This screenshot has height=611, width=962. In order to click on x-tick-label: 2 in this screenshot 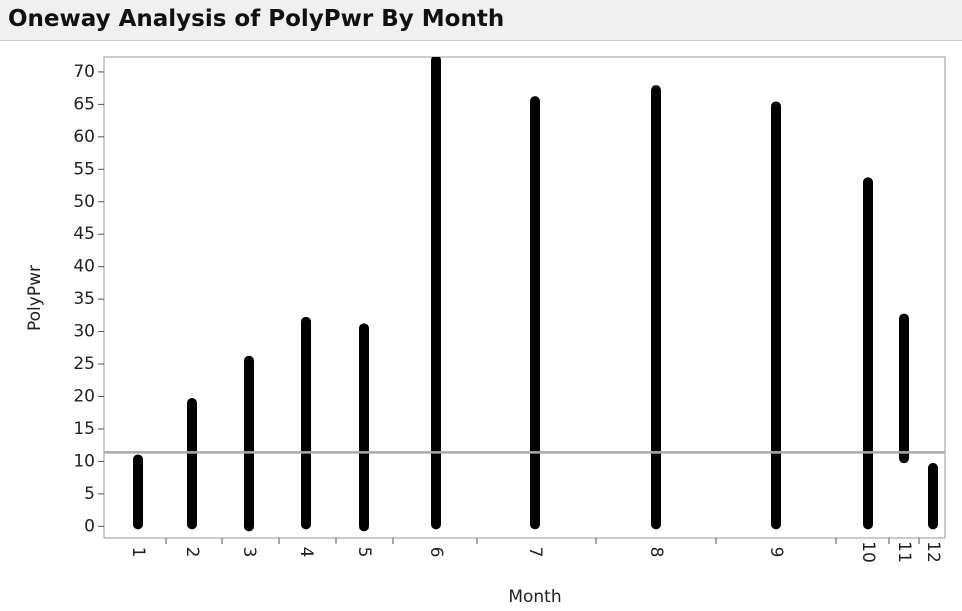, I will do `click(192, 552)`.